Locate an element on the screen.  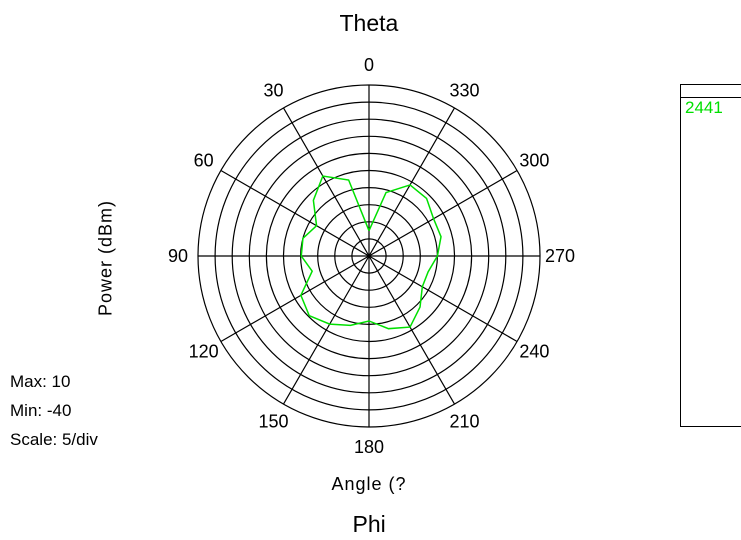
angle-tick-label: 210 is located at coordinates (464, 421).